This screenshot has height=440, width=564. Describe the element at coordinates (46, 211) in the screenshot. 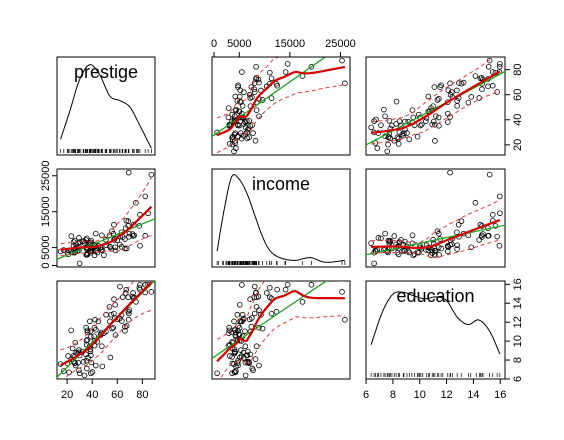

I see `y-tick-label-income: 15000` at that location.